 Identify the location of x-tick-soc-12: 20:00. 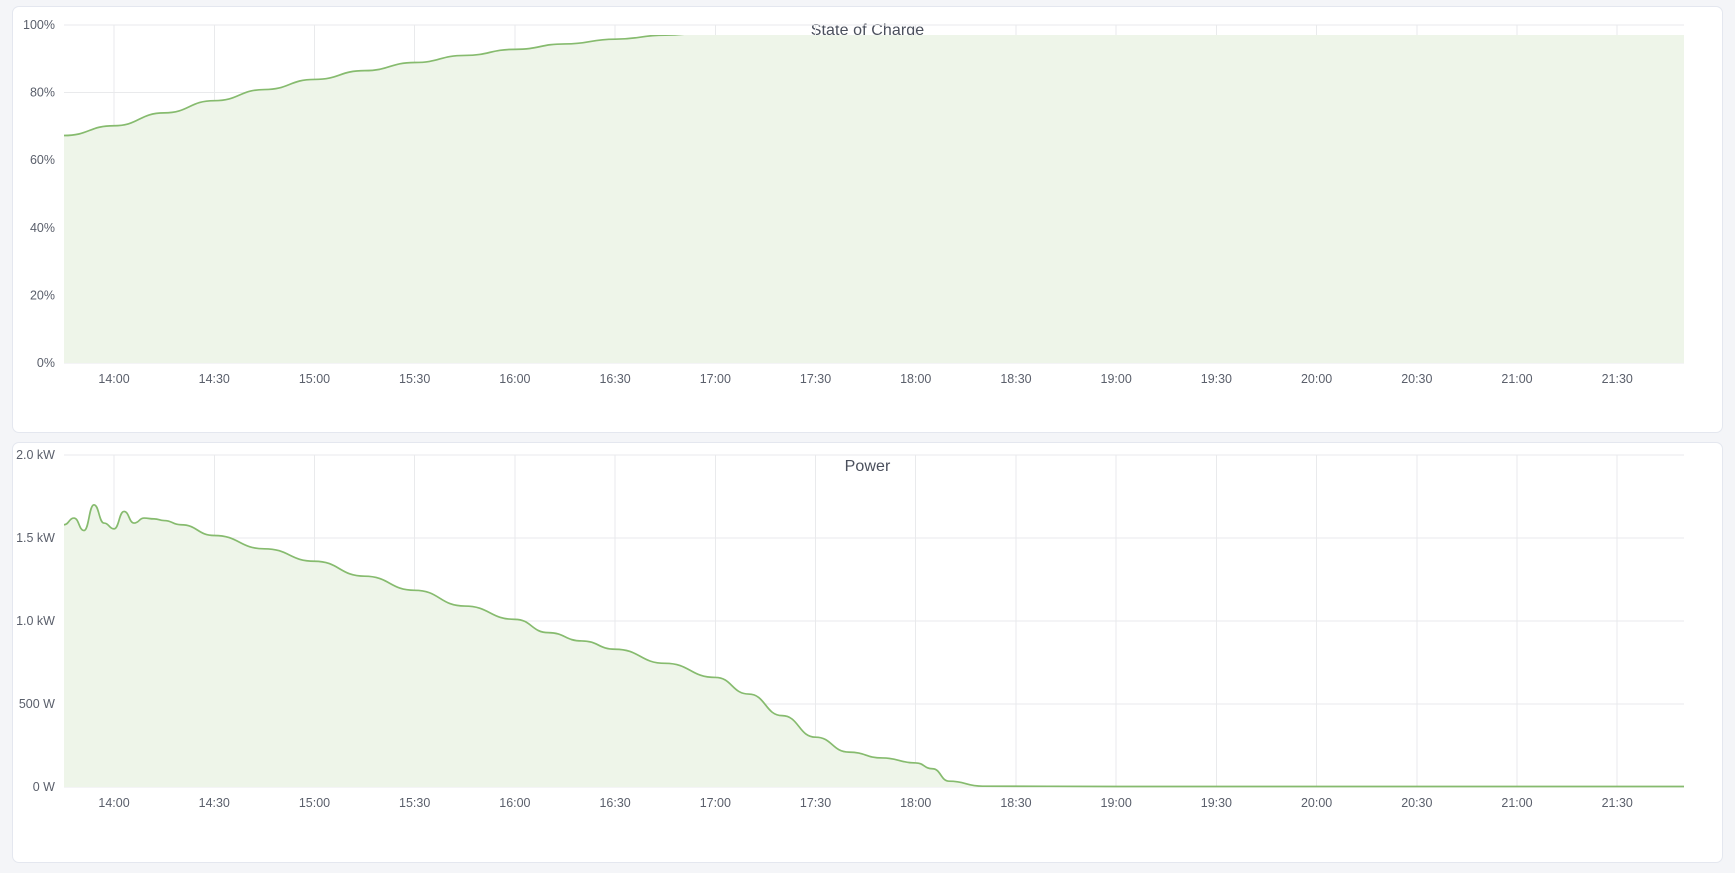
(1316, 379).